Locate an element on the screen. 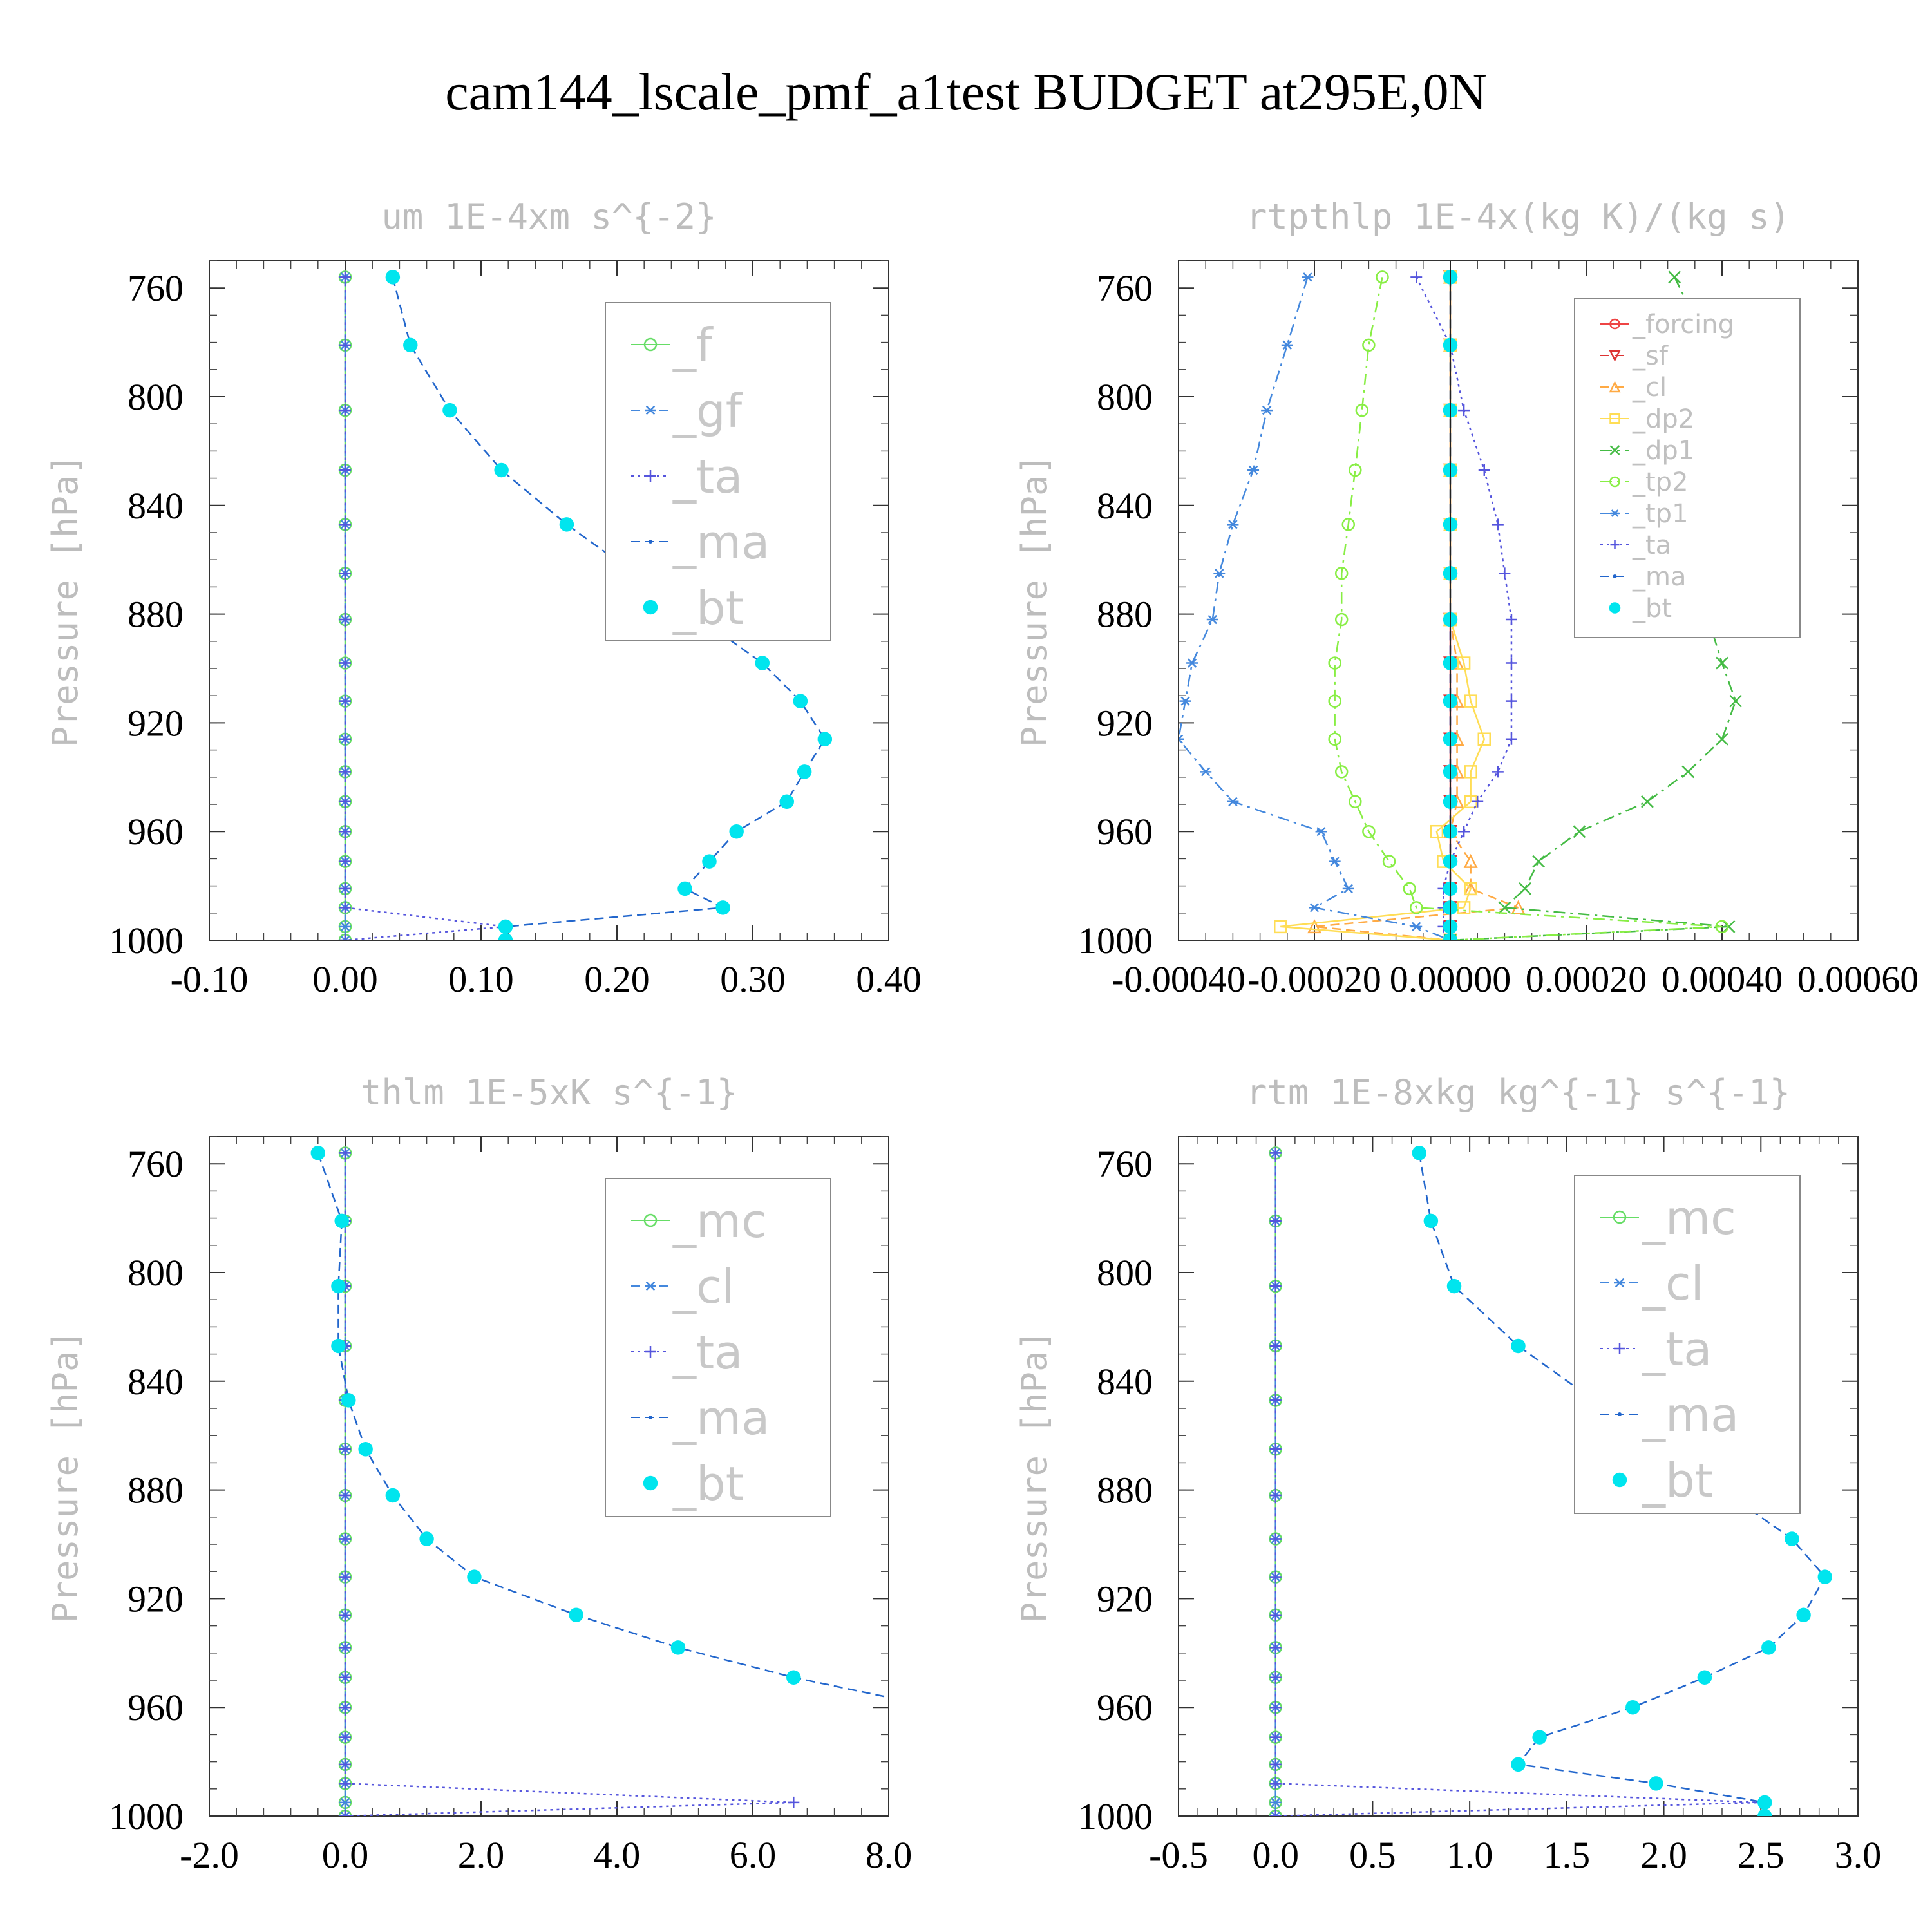  x-tick-label: 2.5 is located at coordinates (1762, 1855).